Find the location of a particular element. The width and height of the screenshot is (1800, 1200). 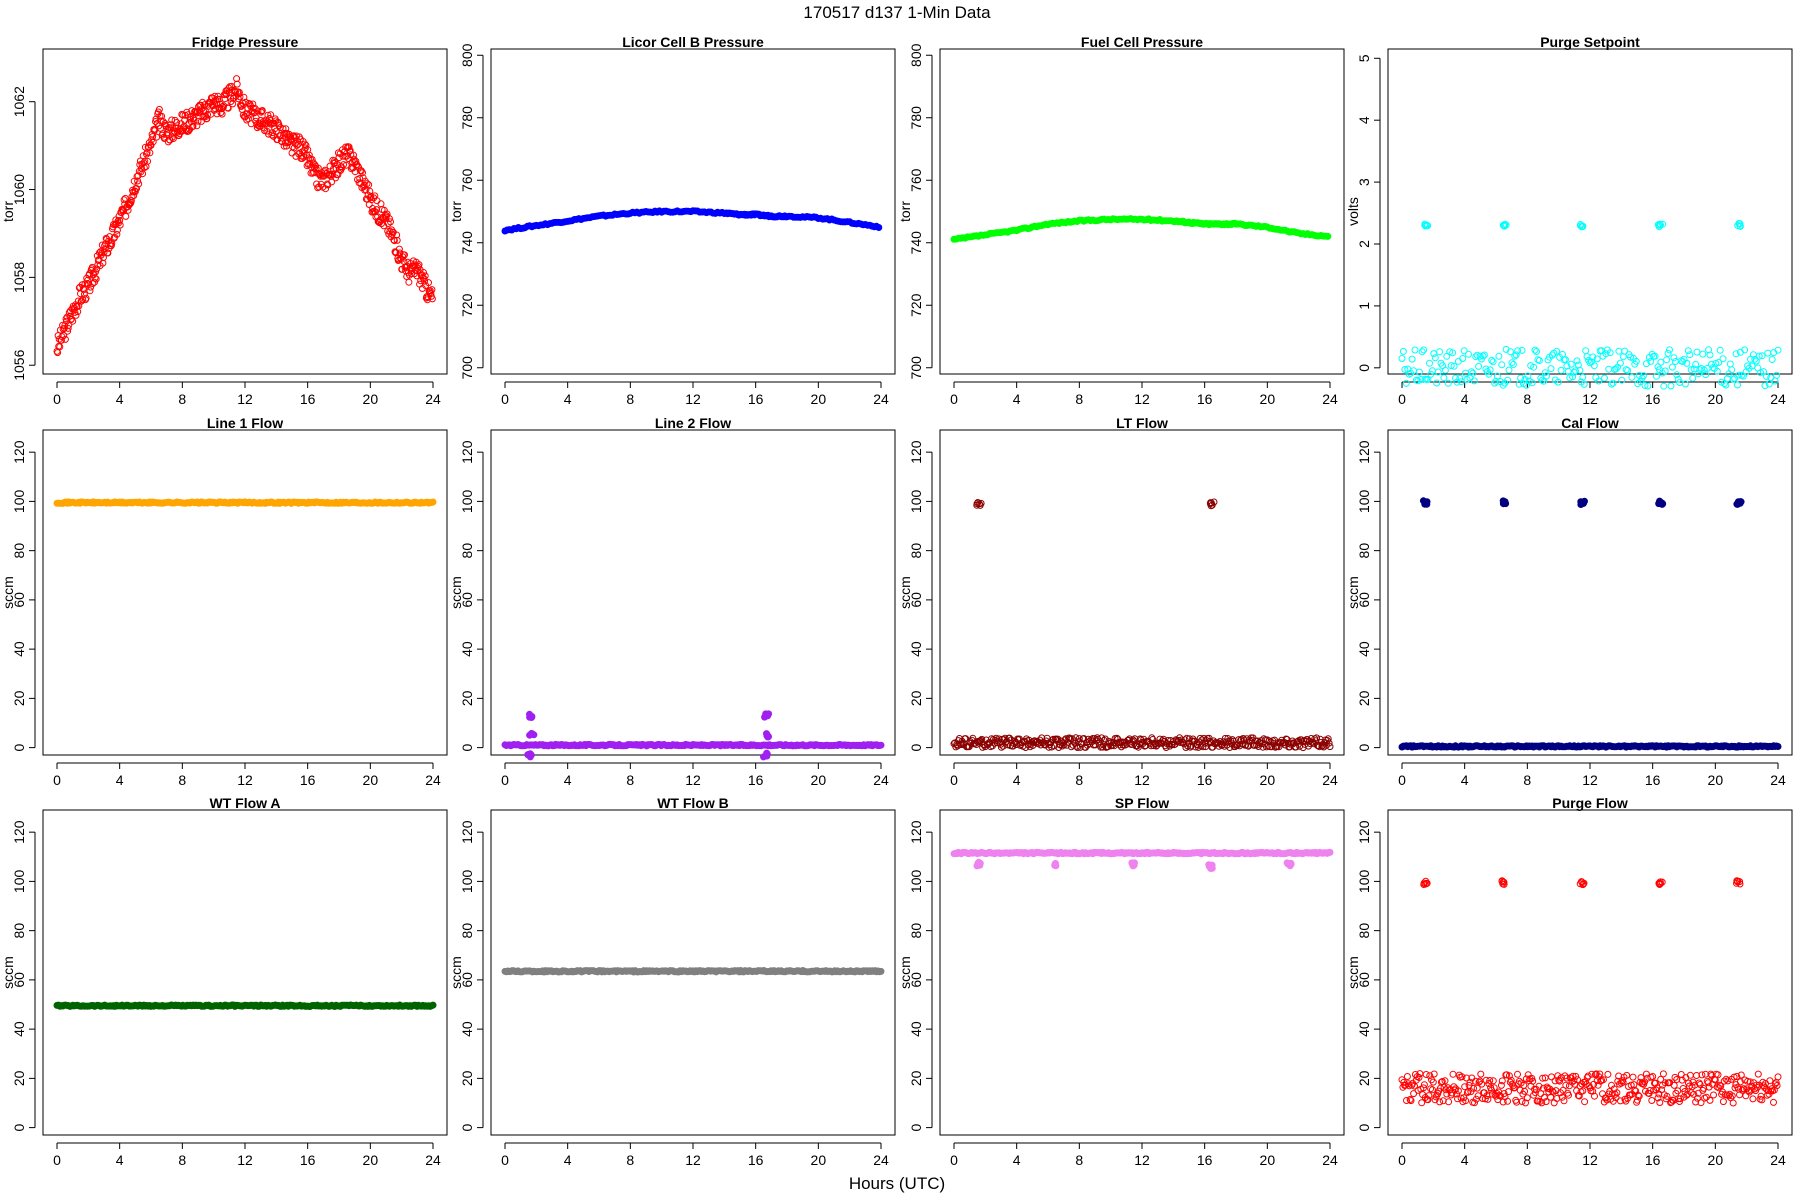

y-tick-label: 1 is located at coordinates (1364, 306).